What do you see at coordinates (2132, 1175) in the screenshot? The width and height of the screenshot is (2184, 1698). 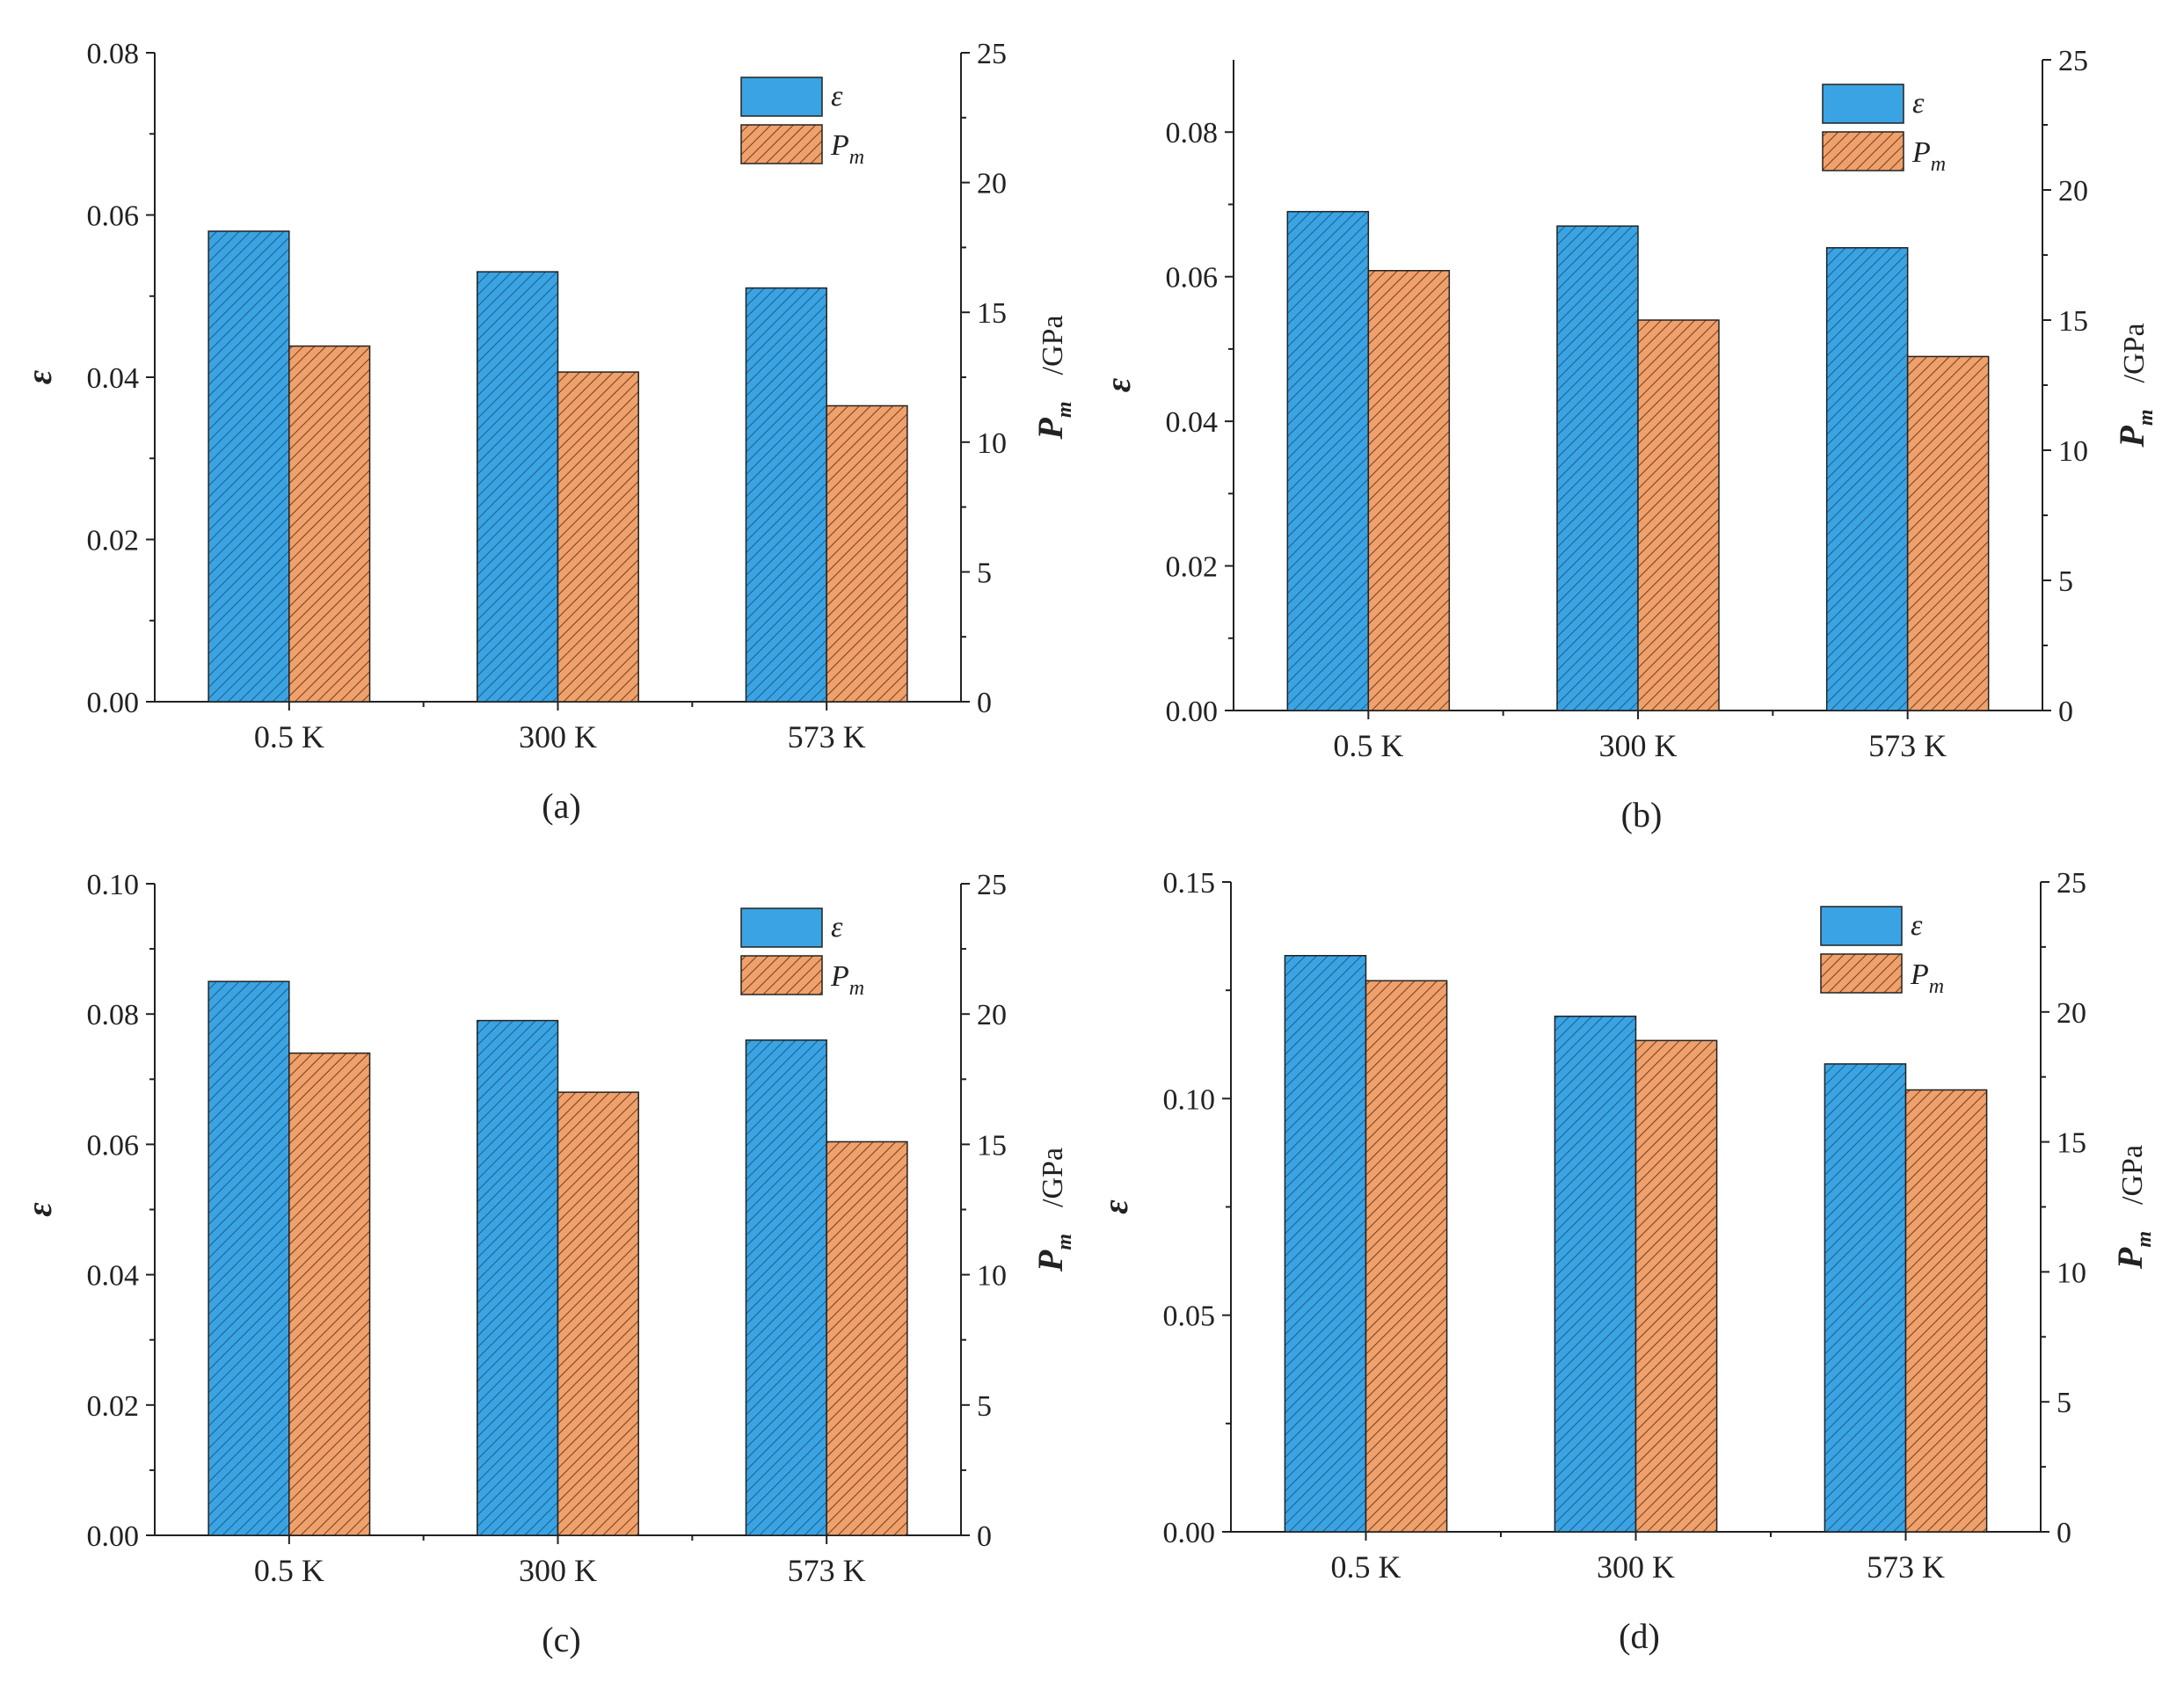 I see `right-axis-label-unit: /GPa` at bounding box center [2132, 1175].